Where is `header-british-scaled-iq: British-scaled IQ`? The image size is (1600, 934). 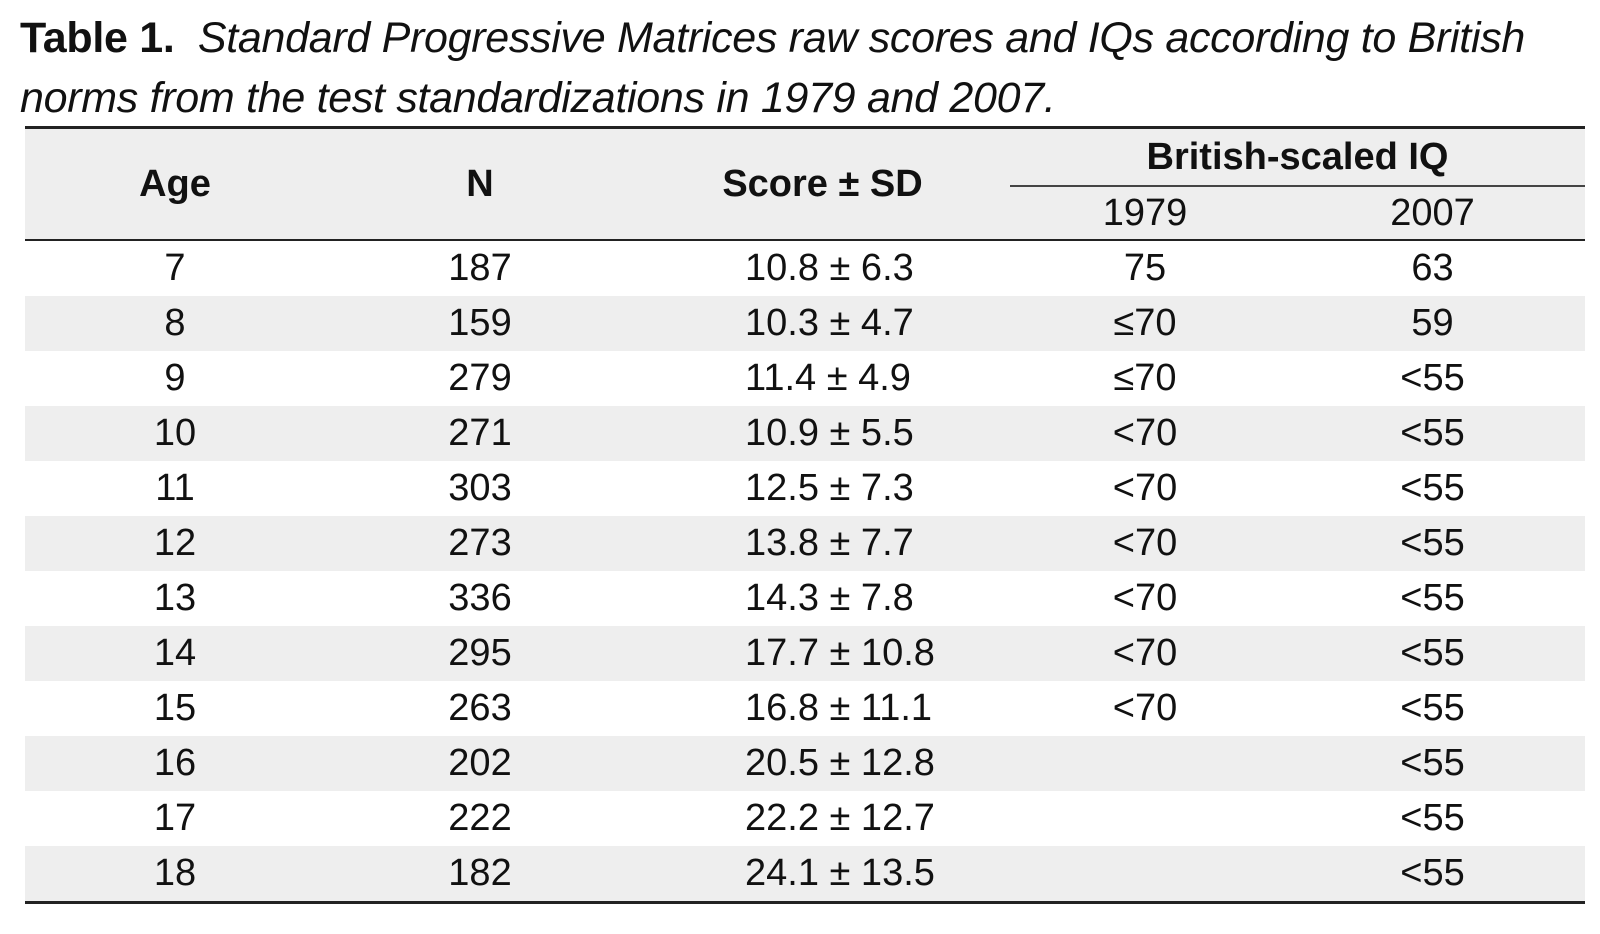 header-british-scaled-iq: British-scaled IQ is located at coordinates (1298, 156).